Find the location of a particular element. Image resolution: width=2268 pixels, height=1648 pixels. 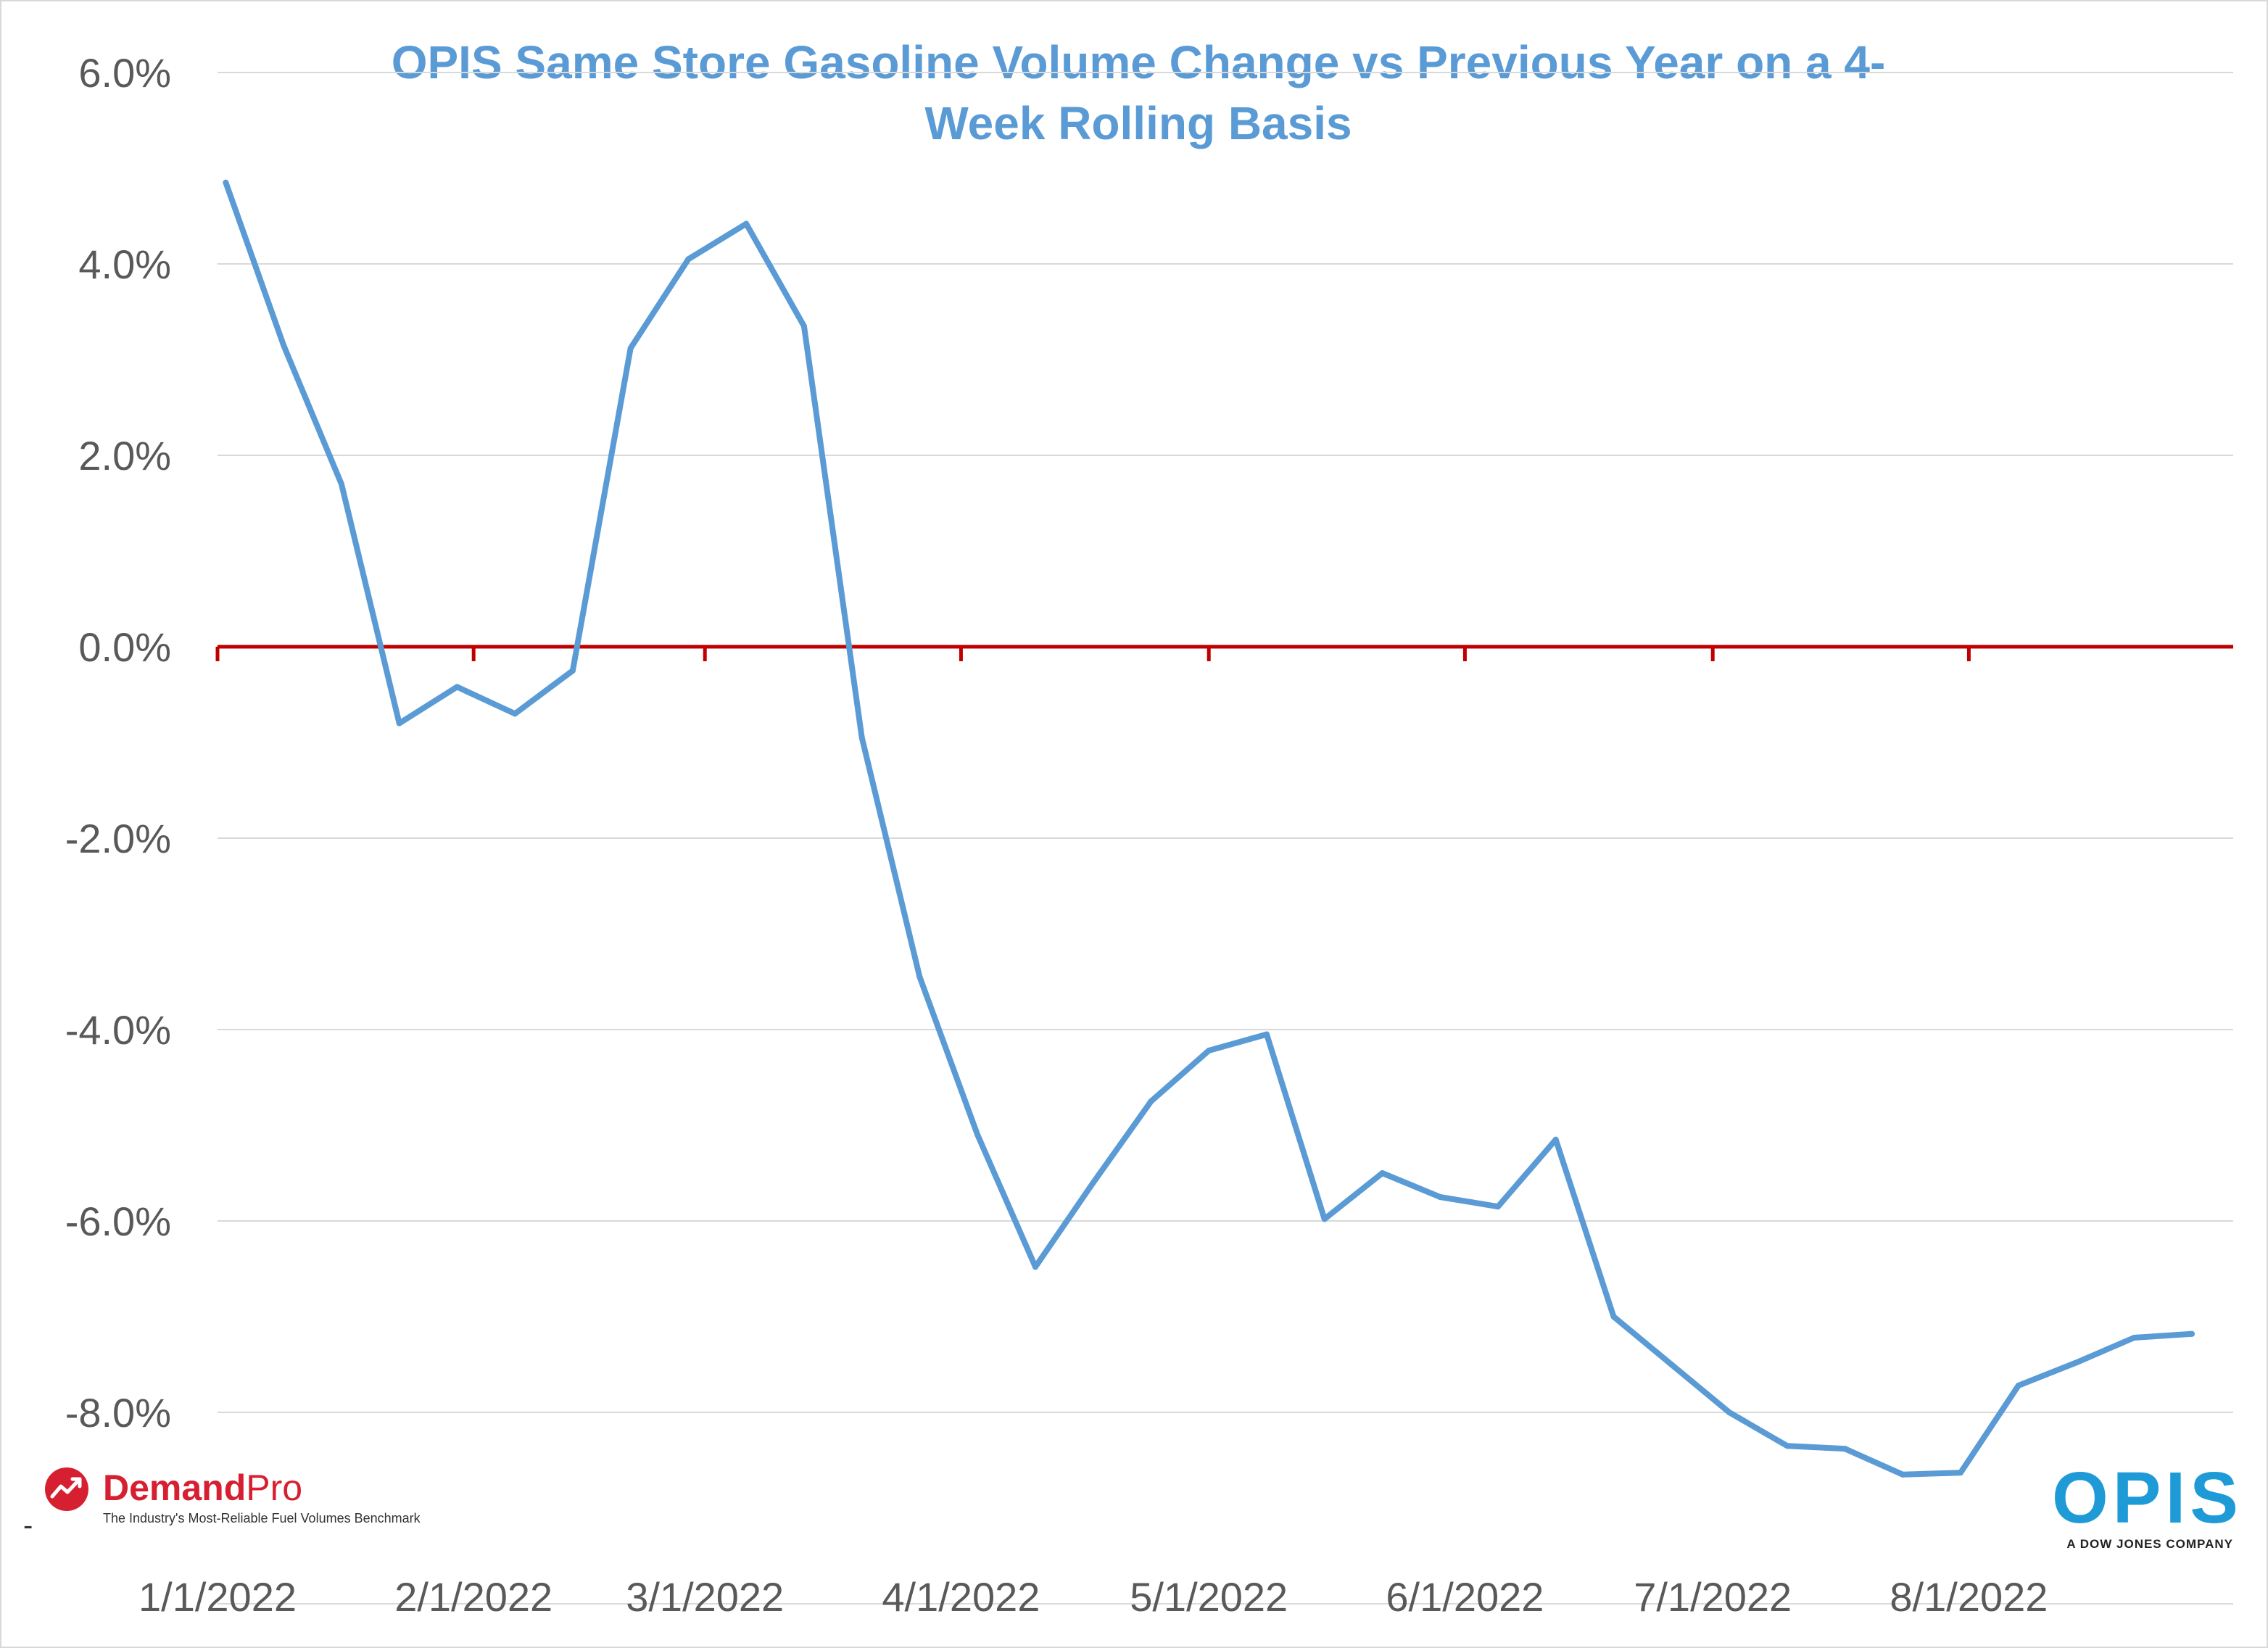

y-axis-tick-labels: 6.0% 4.0% 2.0% 0.0% -2.0% -4.0% -6.0% -8.0% is located at coordinates (118, 743).